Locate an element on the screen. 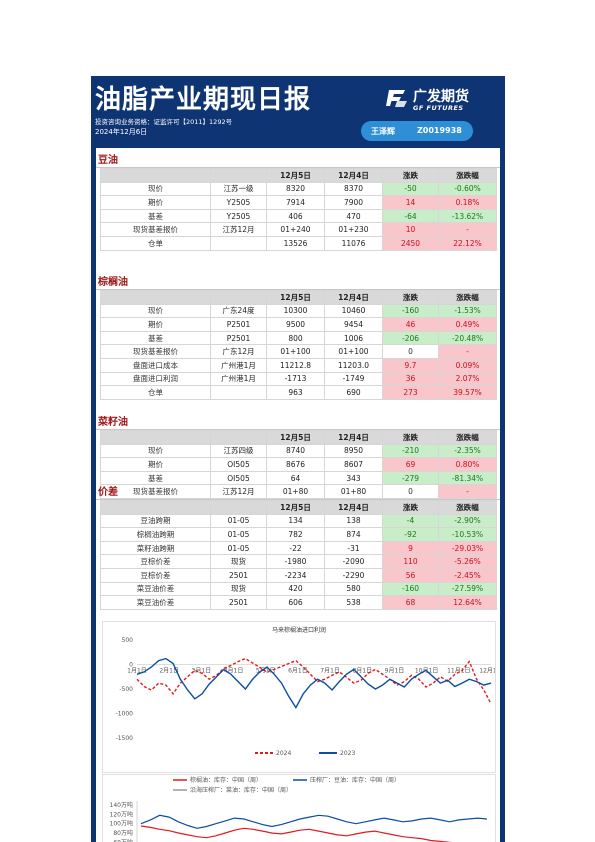 The height and width of the screenshot is (842, 595). cell-name: 棕榈油跨期 is located at coordinates (155, 534).